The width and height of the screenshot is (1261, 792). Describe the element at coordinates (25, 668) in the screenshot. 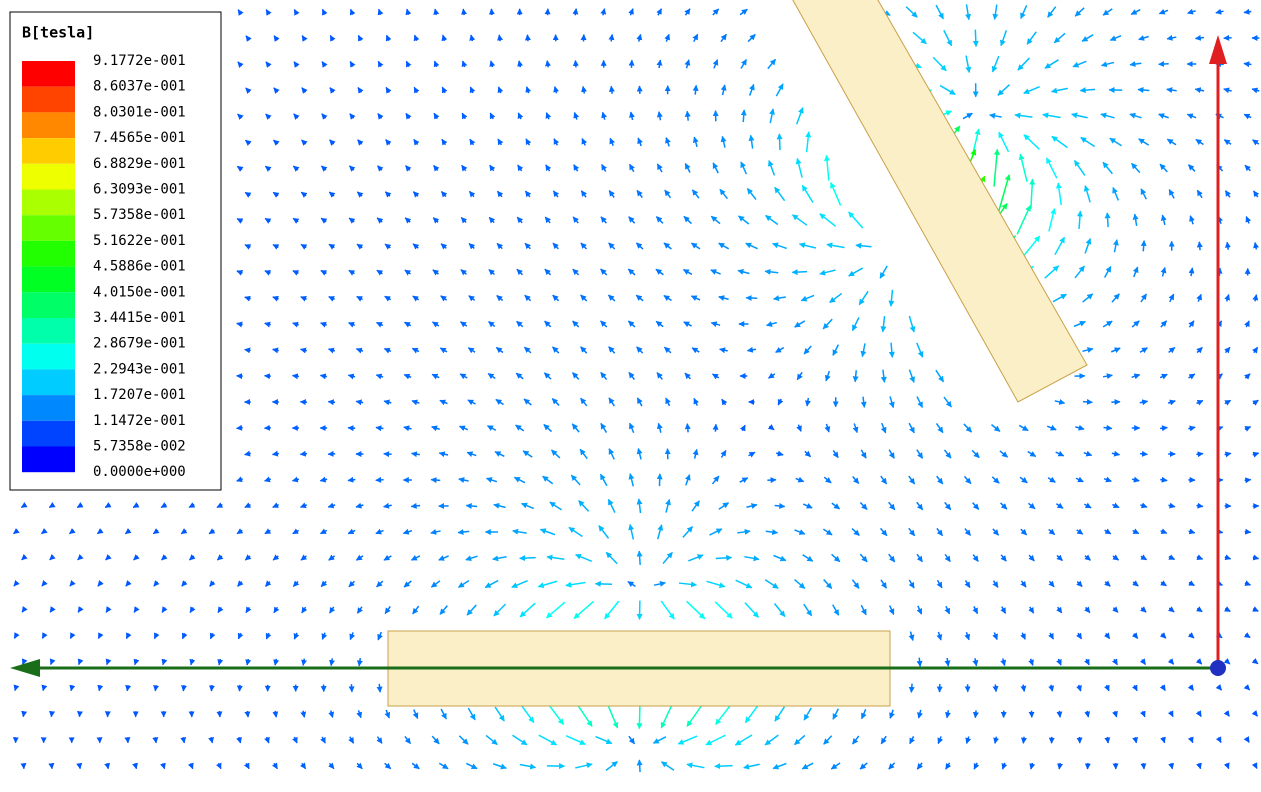

I see `x-axis-arrow` at that location.